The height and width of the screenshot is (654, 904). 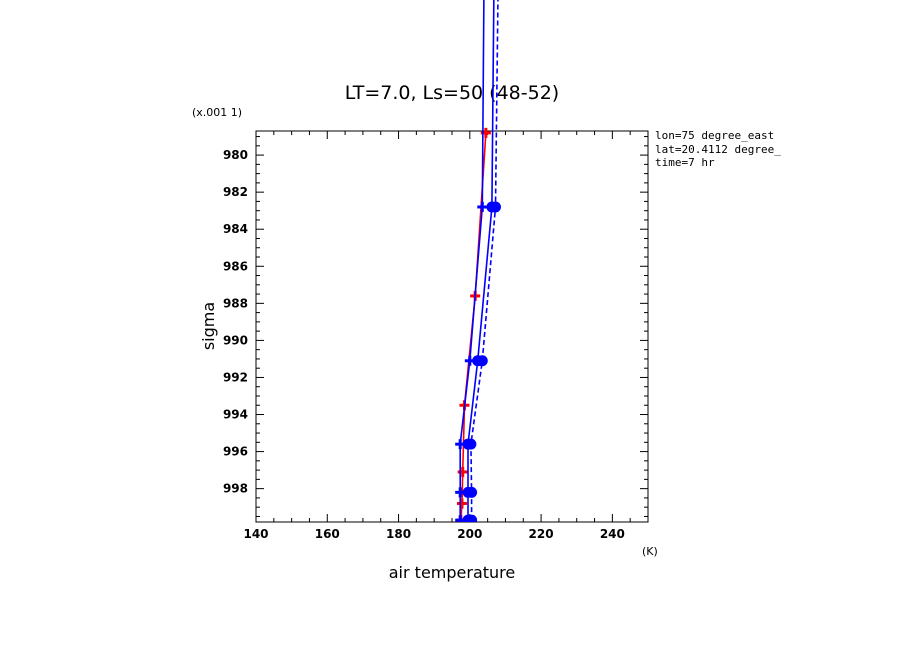 I want to click on x-tick-label: 240, so click(x=612, y=534).